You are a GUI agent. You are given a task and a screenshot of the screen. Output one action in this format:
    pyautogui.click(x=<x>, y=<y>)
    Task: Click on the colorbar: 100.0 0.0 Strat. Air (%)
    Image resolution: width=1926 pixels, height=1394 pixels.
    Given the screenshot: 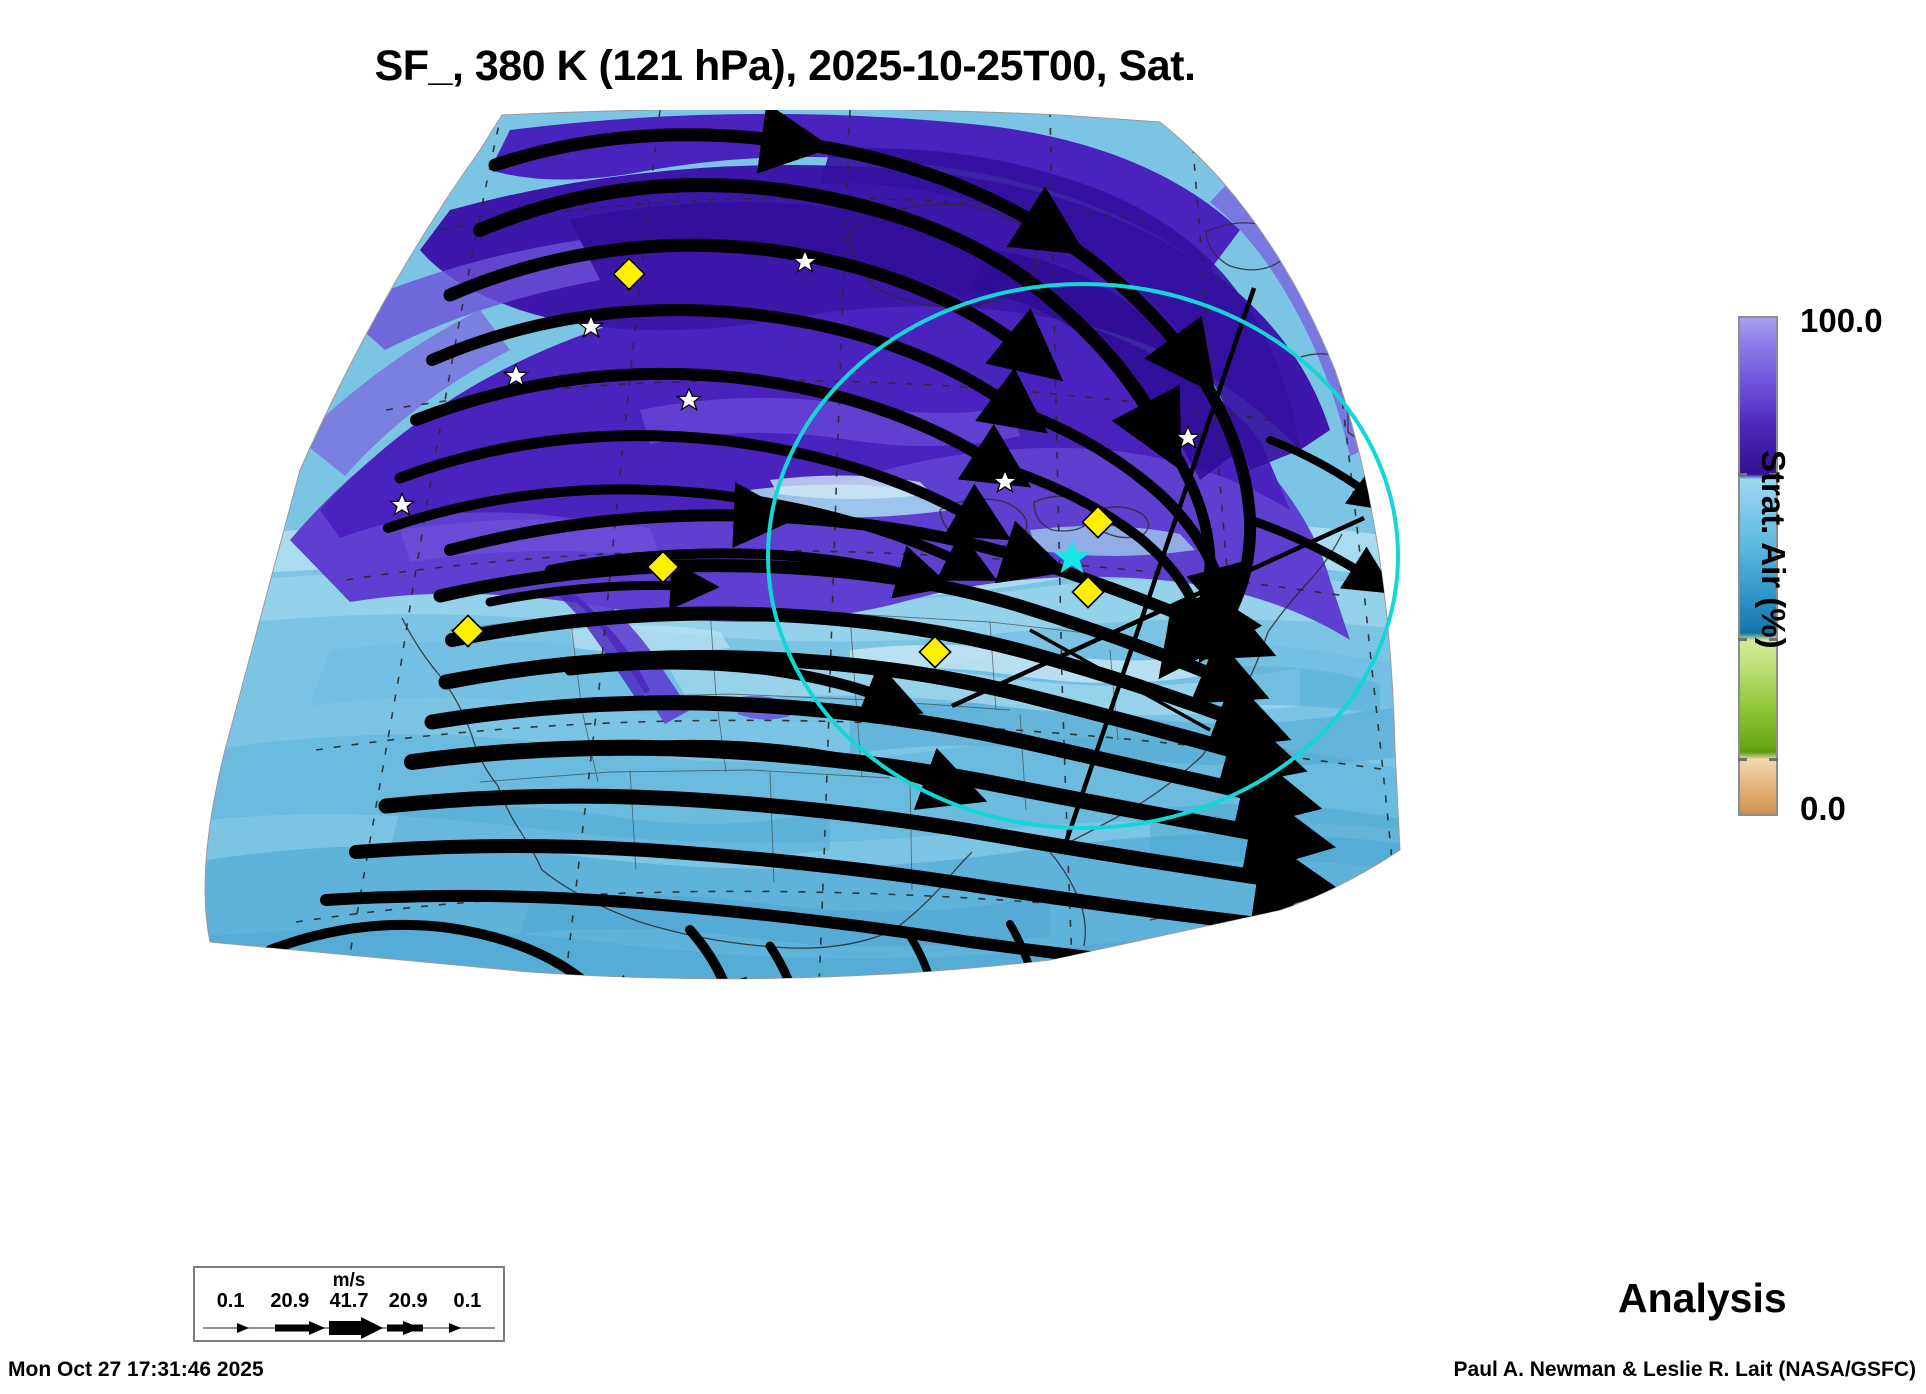 What is the action you would take?
    pyautogui.click(x=1828, y=570)
    